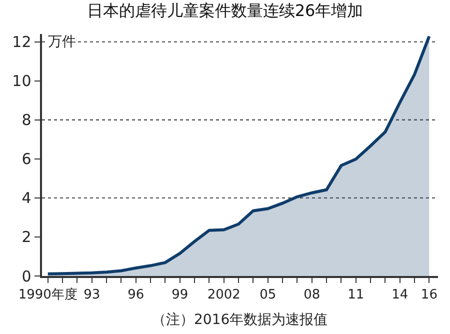  What do you see at coordinates (62, 42) in the screenshot?
I see `y-axis-title: 万件` at bounding box center [62, 42].